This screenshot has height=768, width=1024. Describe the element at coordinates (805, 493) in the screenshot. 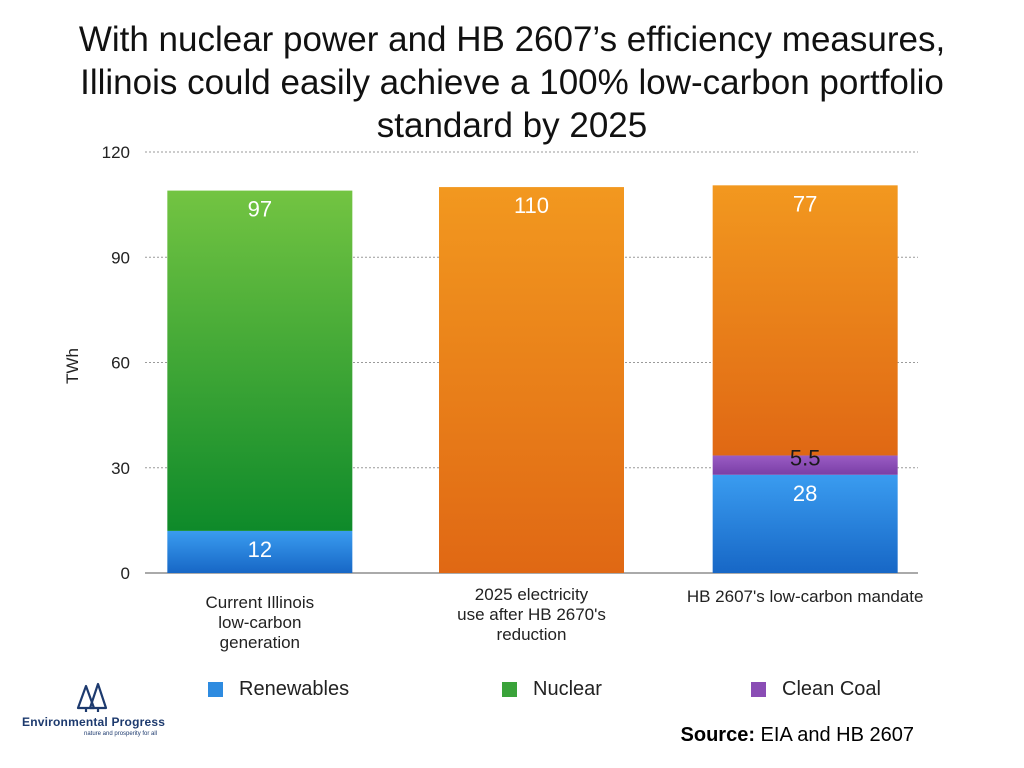

I see `data-label: 28` at that location.